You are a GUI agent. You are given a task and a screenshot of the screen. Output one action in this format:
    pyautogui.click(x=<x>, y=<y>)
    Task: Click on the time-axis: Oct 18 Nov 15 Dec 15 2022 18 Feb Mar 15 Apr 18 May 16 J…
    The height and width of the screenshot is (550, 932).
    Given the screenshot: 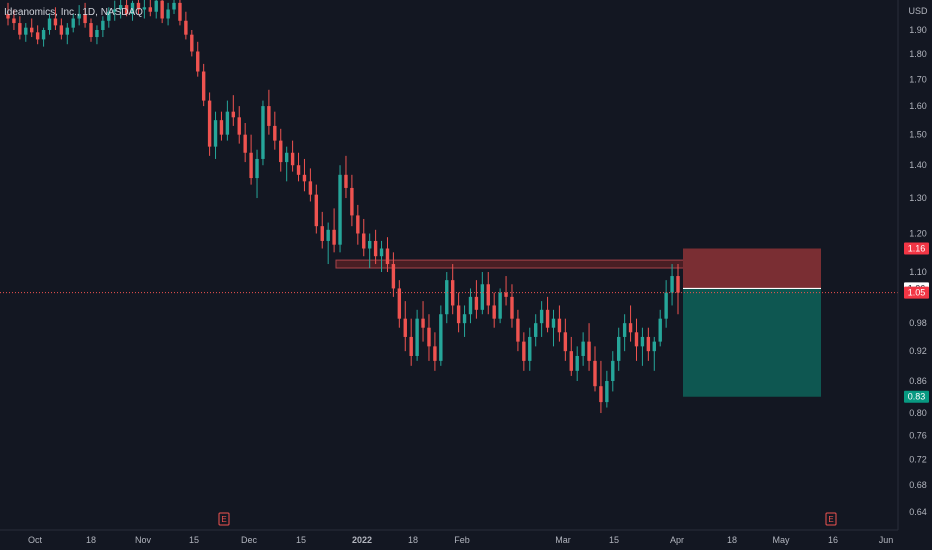 What is the action you would take?
    pyautogui.click(x=449, y=537)
    